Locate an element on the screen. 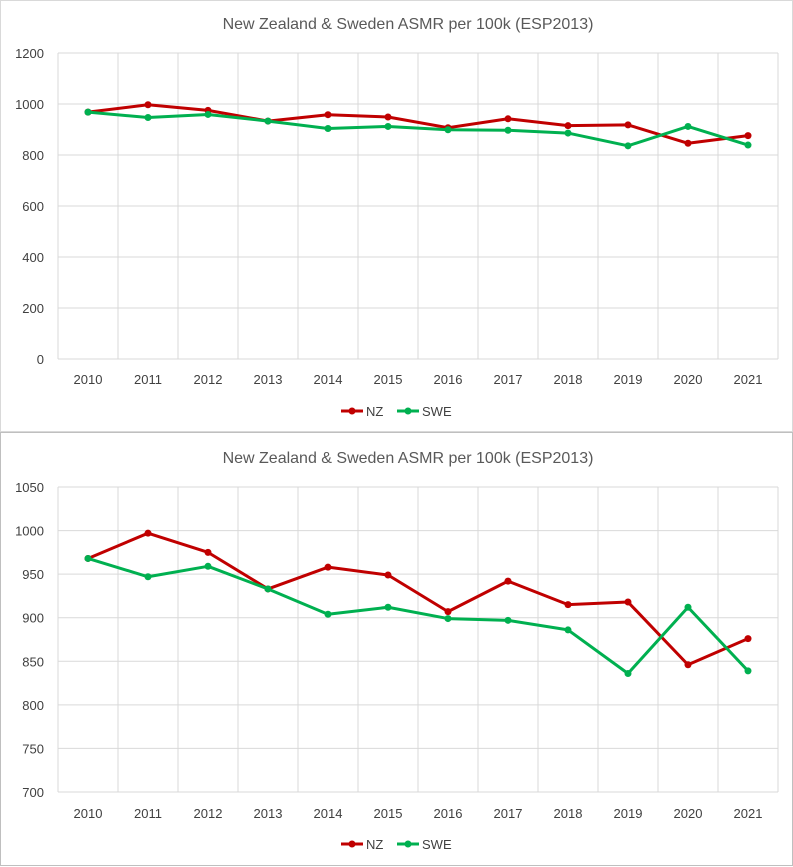  y-tick-label: 950 is located at coordinates (33, 574).